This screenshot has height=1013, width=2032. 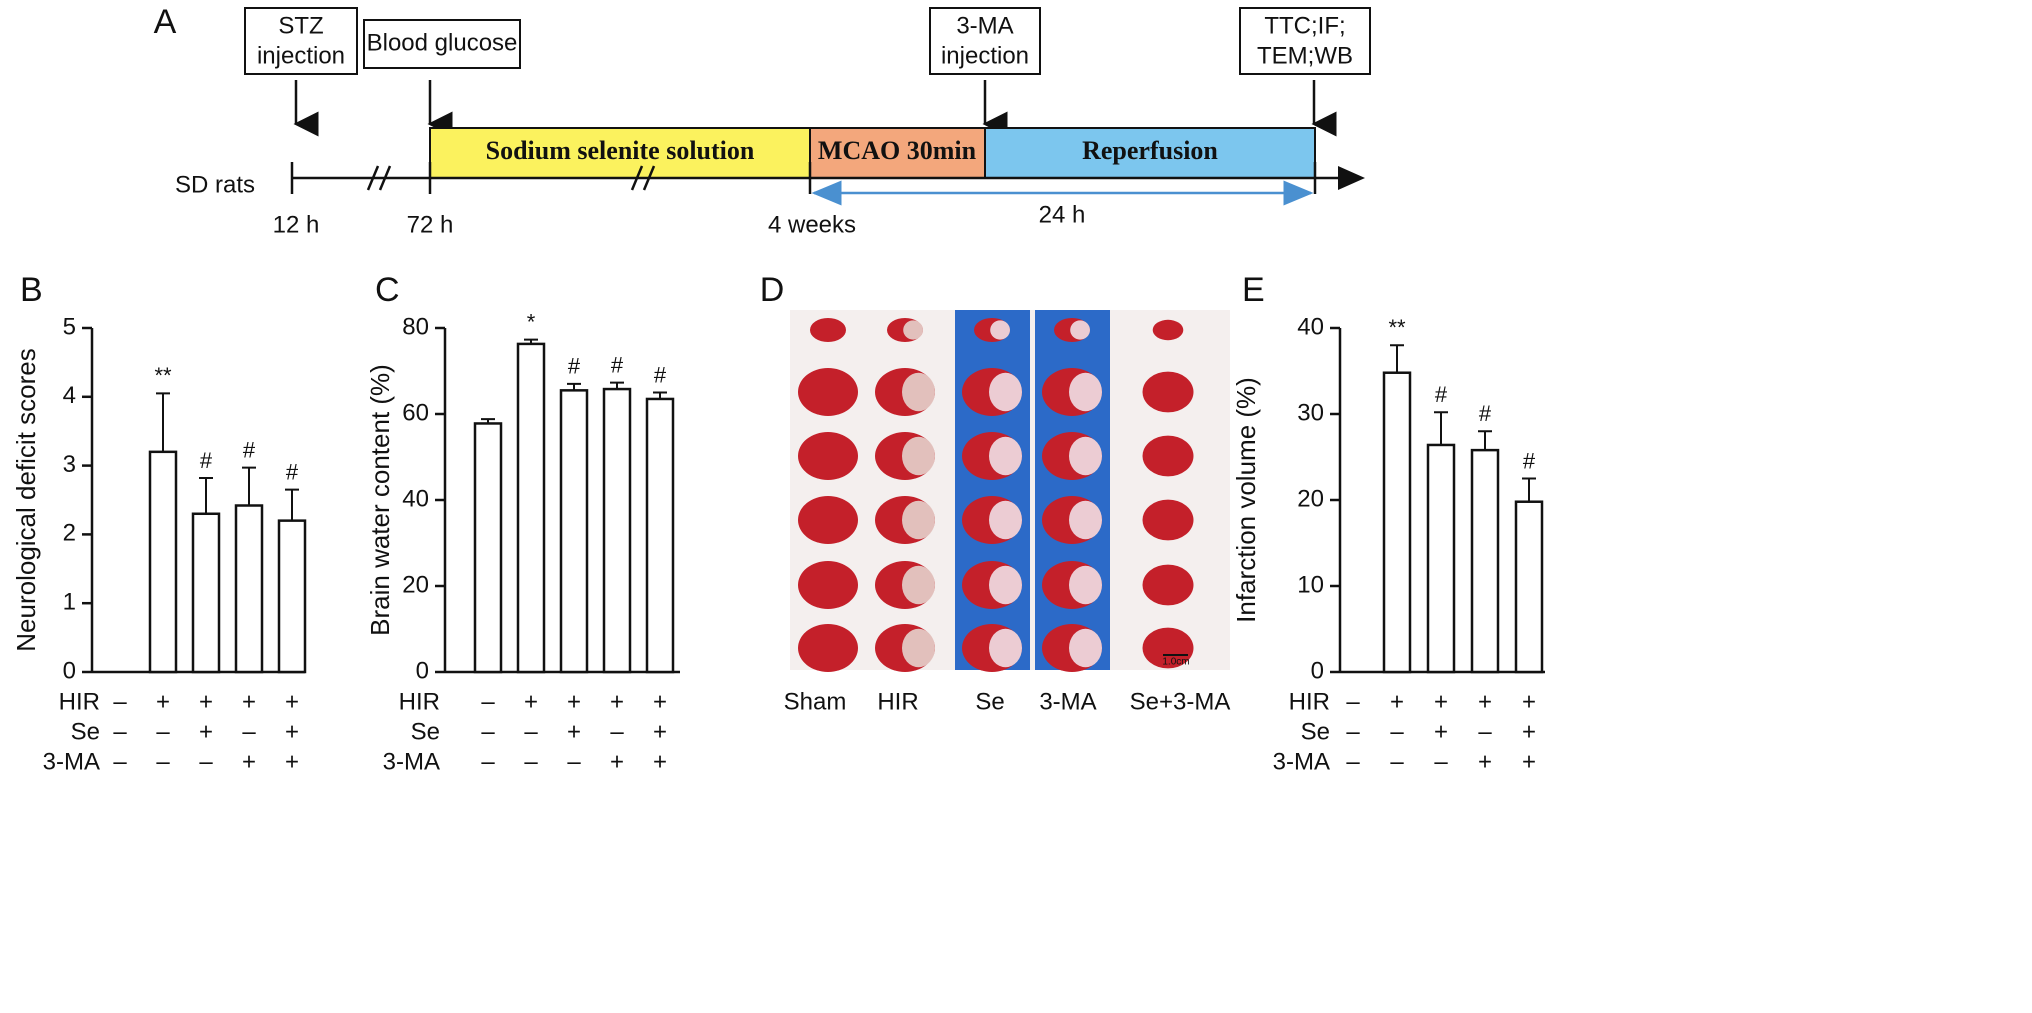 I want to click on significance-label: *, so click(x=531, y=321).